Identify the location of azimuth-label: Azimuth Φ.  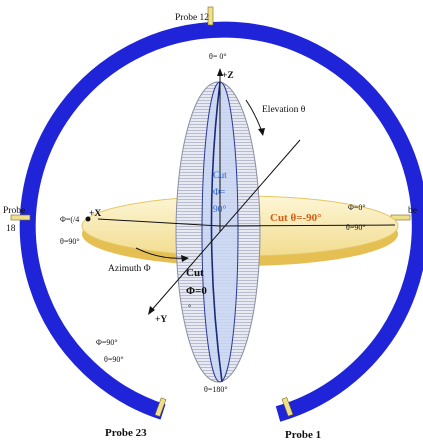
(129, 269).